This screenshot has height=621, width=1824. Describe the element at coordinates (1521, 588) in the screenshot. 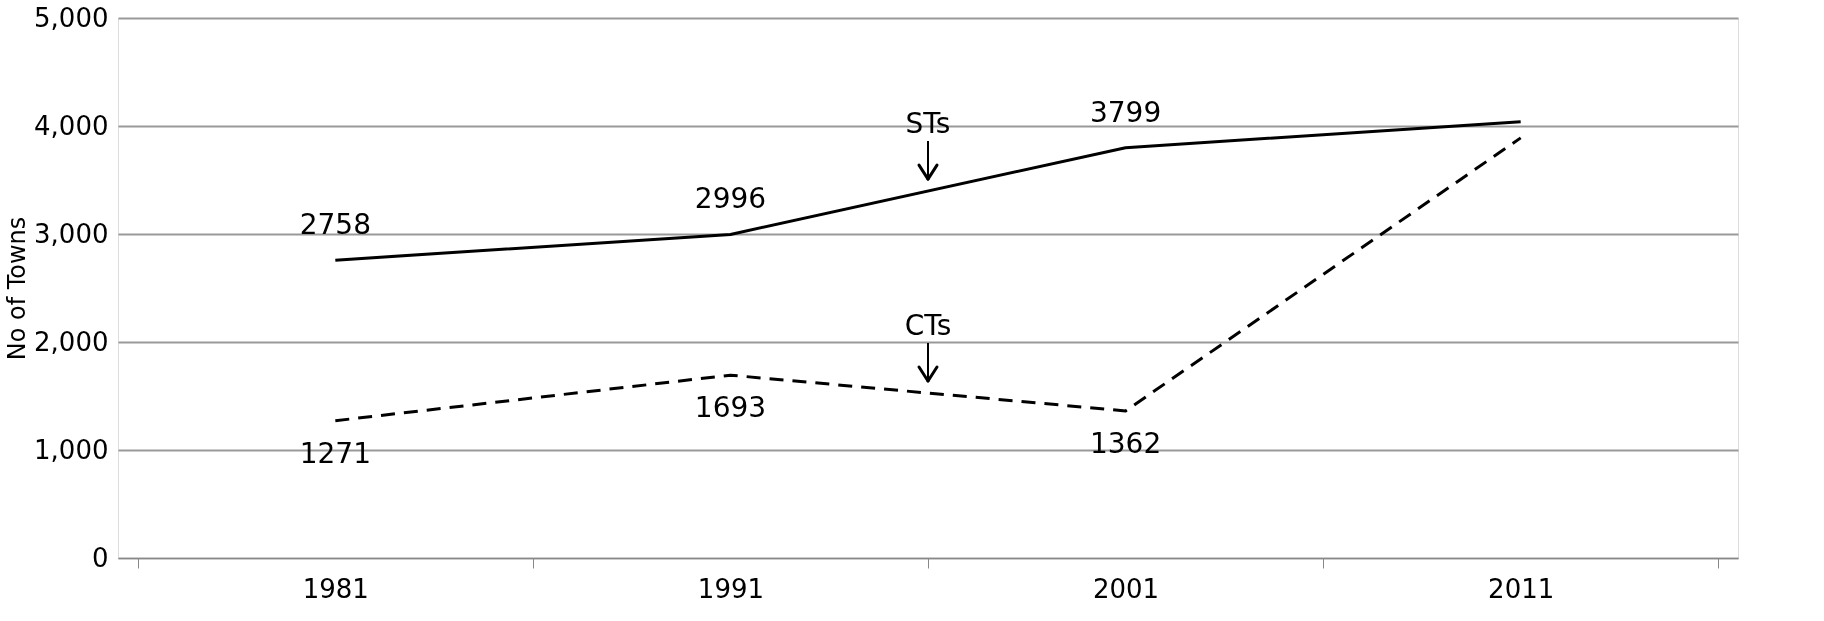

I see `x-tick-label: 2011` at that location.